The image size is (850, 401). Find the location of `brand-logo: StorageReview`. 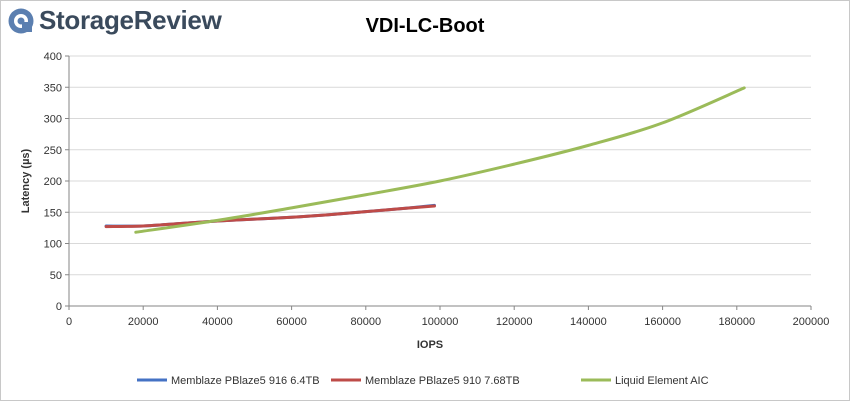

brand-logo: StorageReview is located at coordinates (114, 20).